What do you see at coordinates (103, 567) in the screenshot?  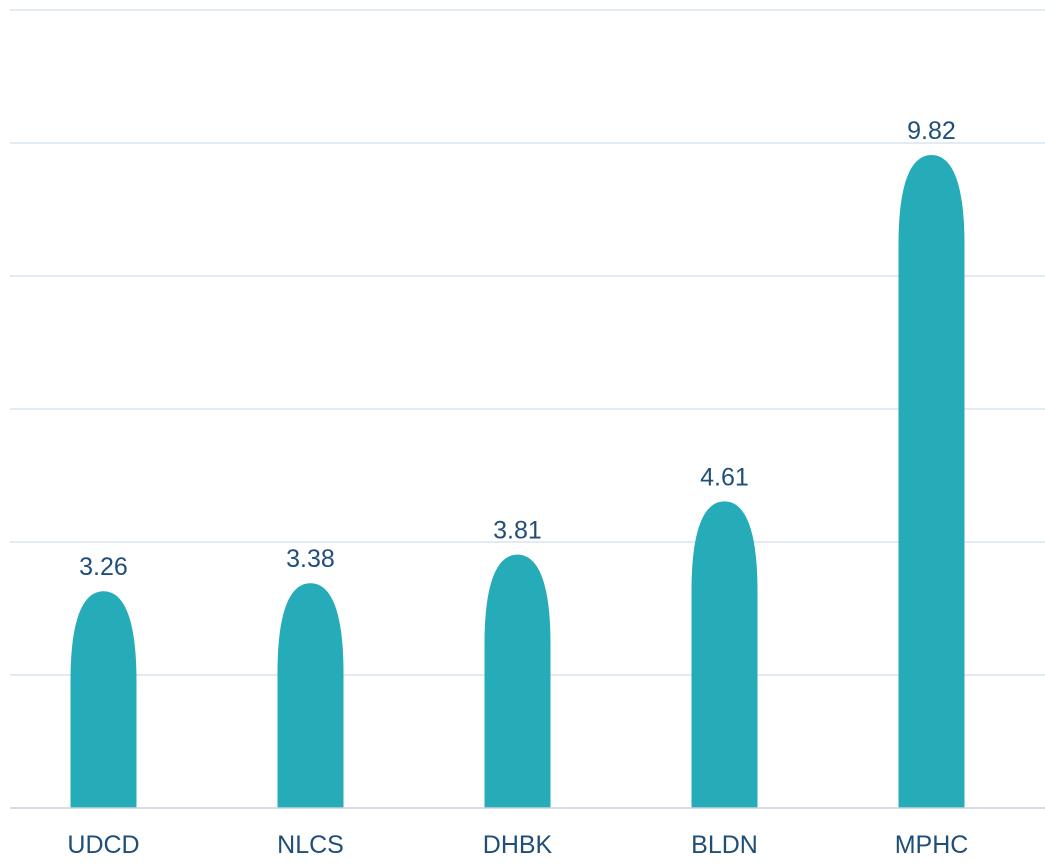 I see `value-label-udcd: 3.26` at bounding box center [103, 567].